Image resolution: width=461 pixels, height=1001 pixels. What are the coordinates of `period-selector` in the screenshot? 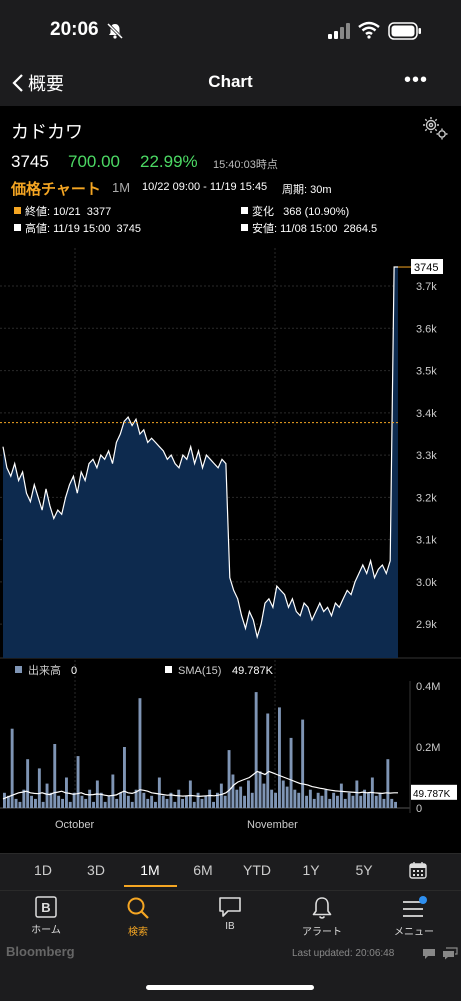 It's located at (230, 872).